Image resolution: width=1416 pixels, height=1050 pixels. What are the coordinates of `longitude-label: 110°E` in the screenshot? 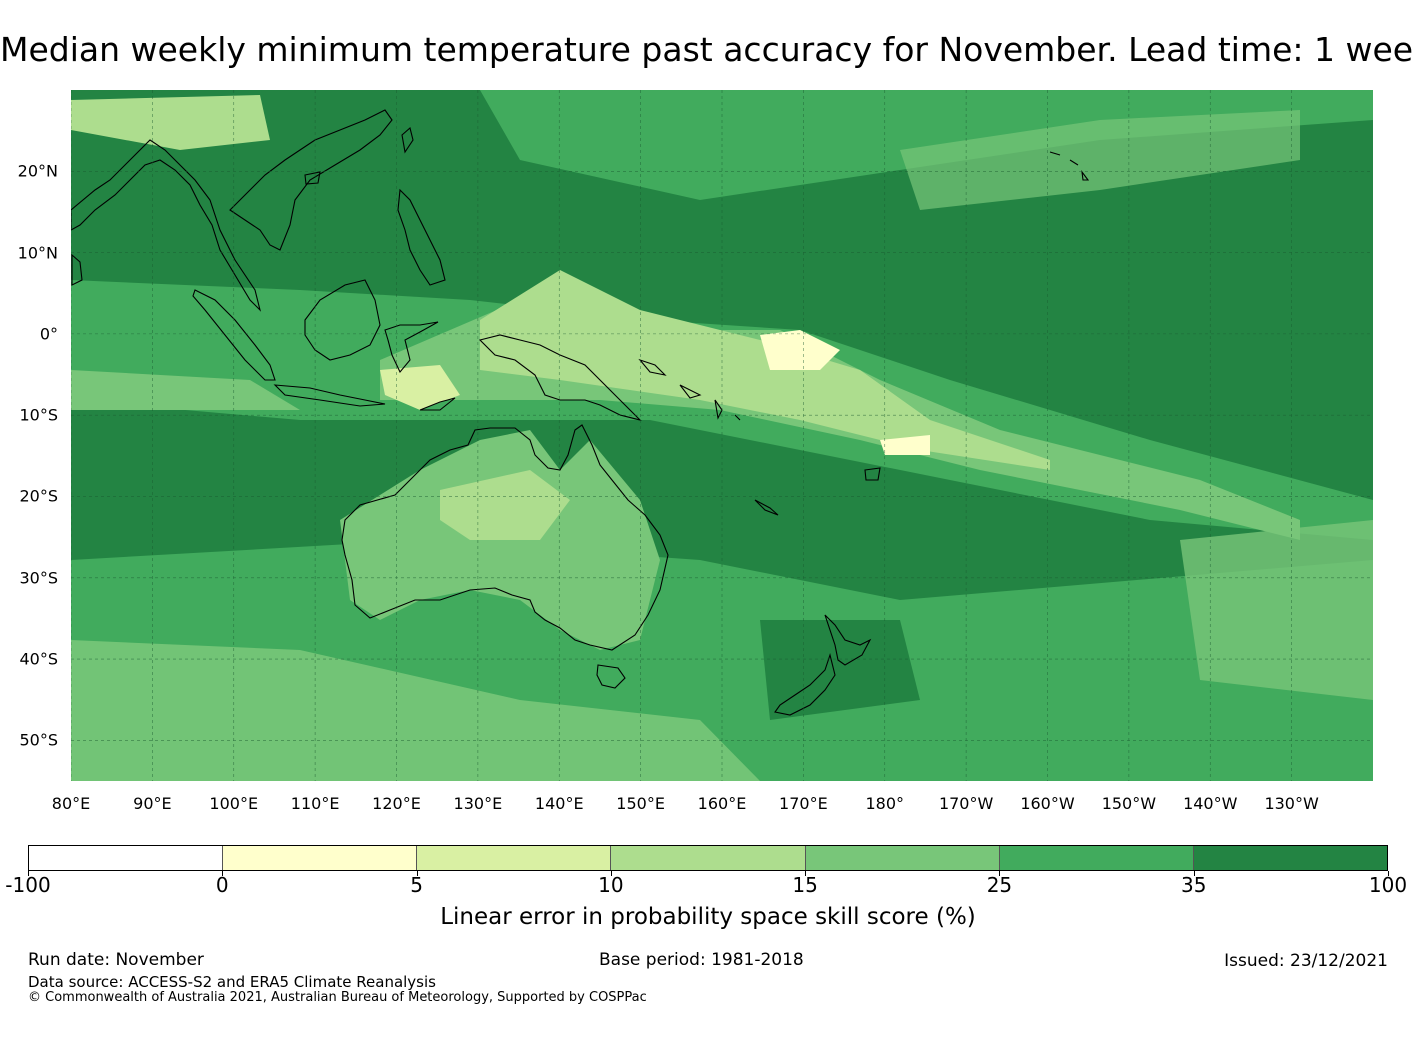 It's located at (315, 803).